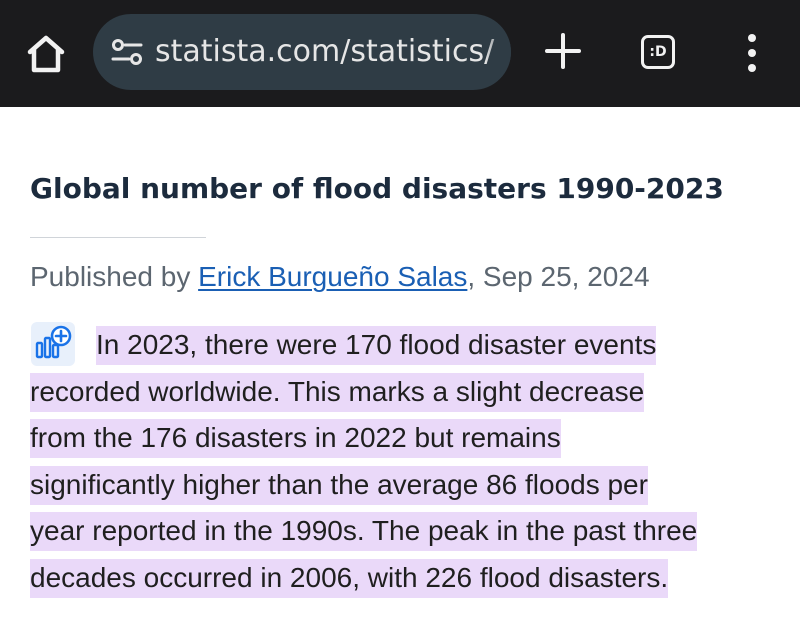  I want to click on address-bar: statista.com/statistics/, so click(302, 52).